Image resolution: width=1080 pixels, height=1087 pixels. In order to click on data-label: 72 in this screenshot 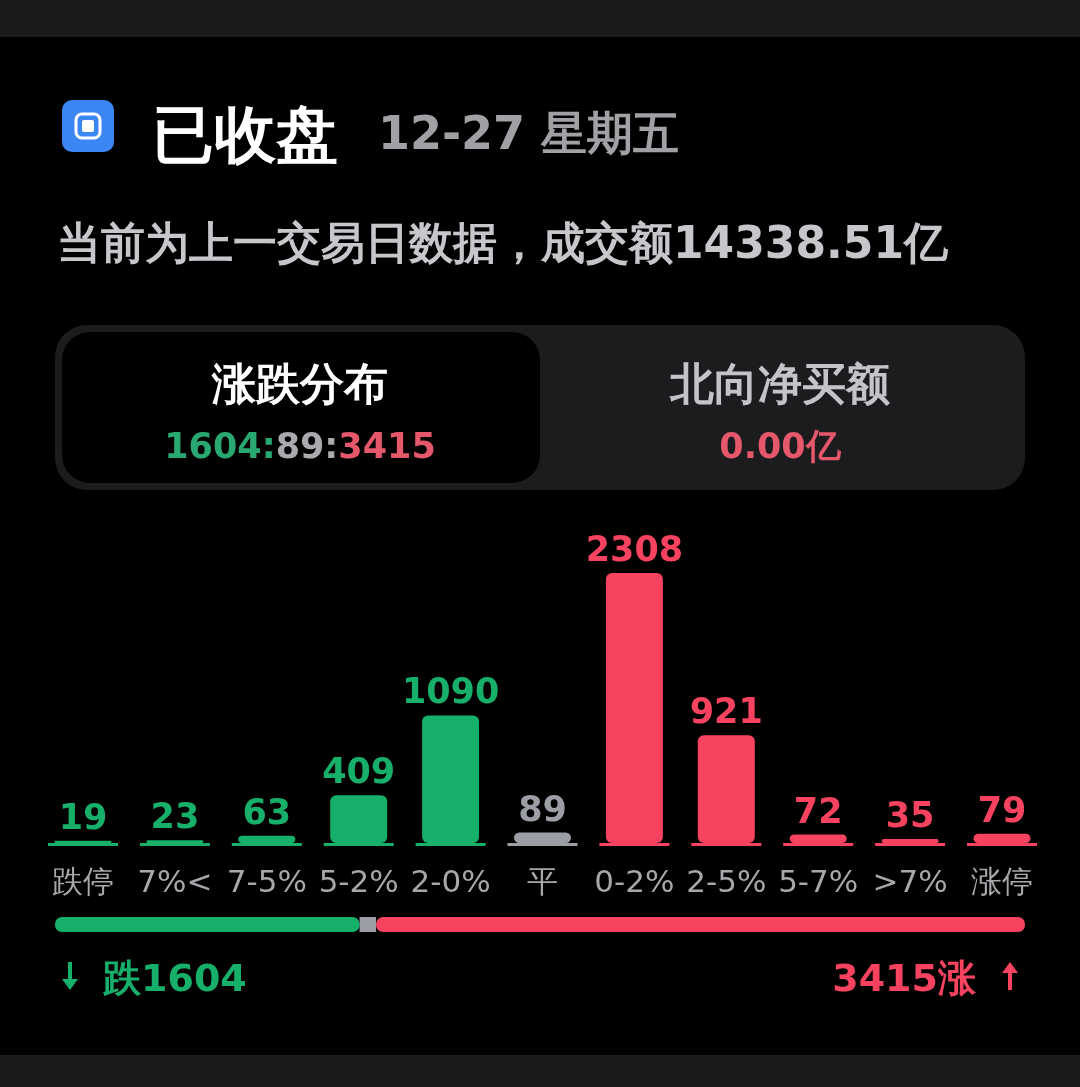, I will do `click(818, 810)`.